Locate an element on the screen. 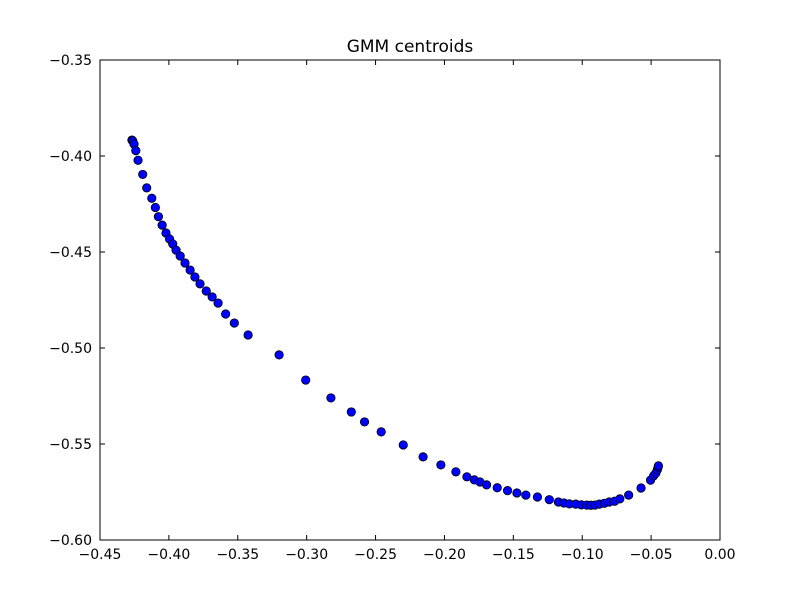  x-tick-label: 0.00 is located at coordinates (719, 555).